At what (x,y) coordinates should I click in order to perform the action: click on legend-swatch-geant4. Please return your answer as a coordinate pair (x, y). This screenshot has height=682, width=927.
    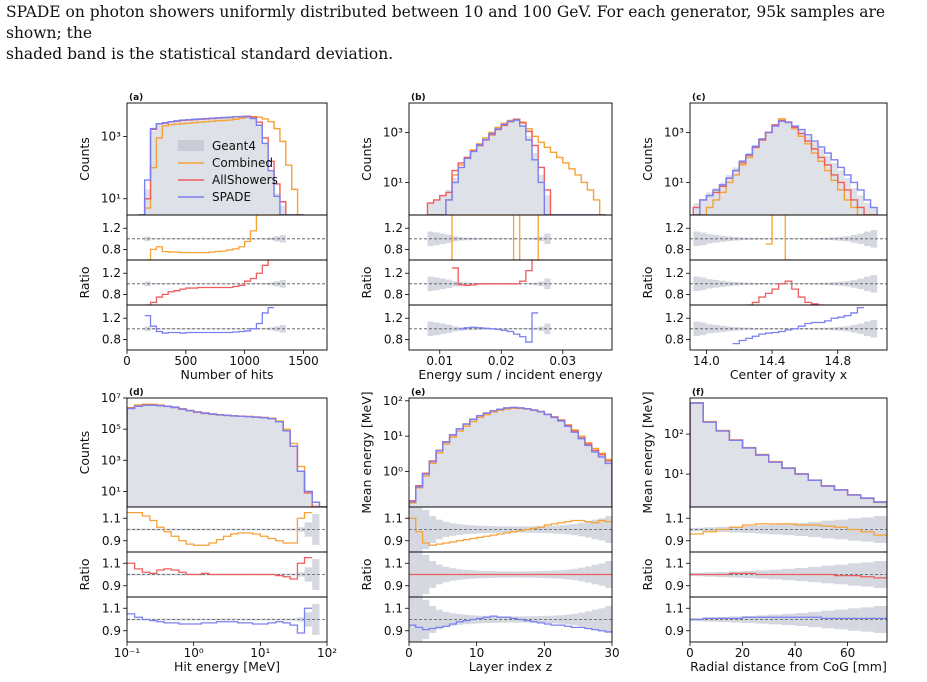
    Looking at the image, I should click on (191, 145).